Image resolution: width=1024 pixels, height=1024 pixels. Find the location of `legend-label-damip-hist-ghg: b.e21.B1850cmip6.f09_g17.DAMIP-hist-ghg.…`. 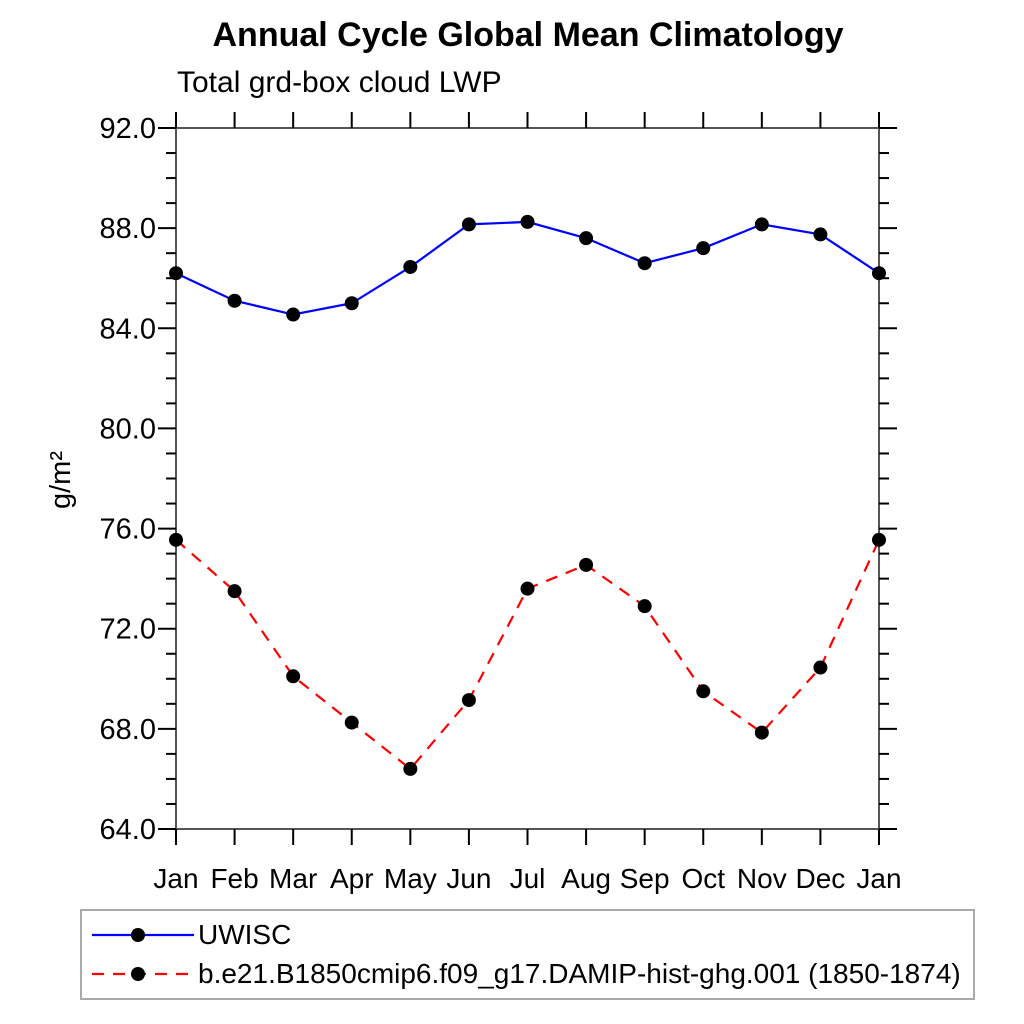

legend-label-damip-hist-ghg: b.e21.B1850cmip6.f09_g17.DAMIP-hist-ghg.… is located at coordinates (579, 973).